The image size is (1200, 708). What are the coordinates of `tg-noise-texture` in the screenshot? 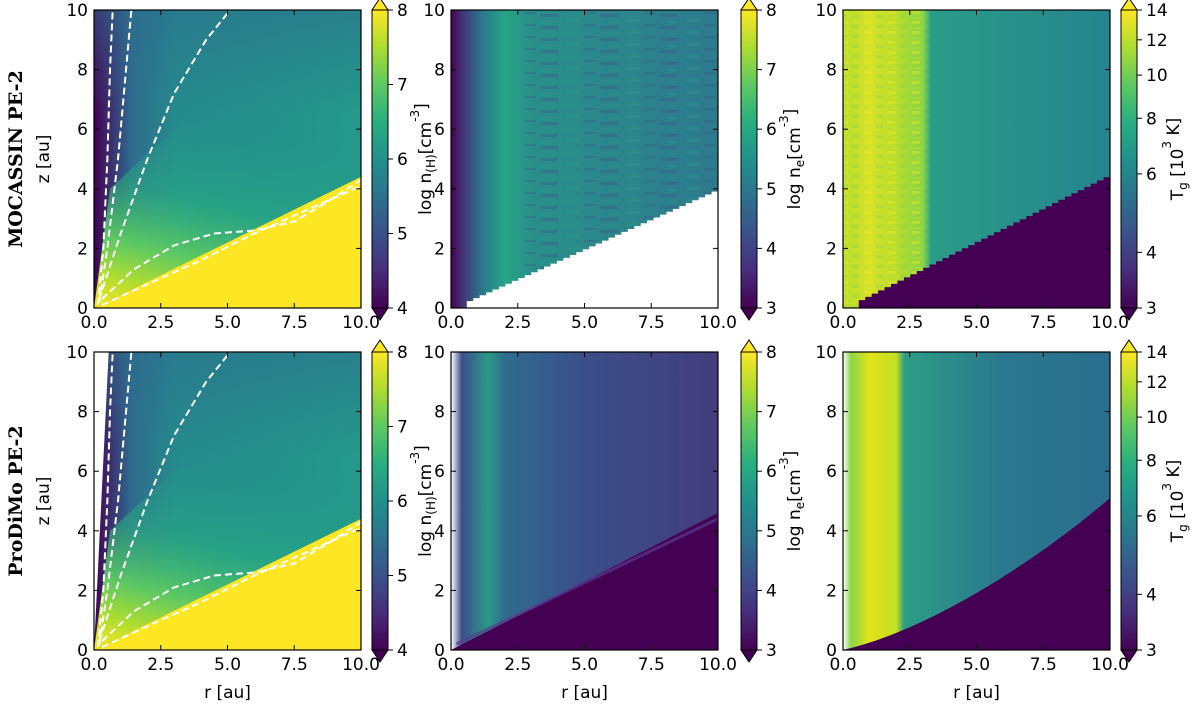 It's located at (886, 159).